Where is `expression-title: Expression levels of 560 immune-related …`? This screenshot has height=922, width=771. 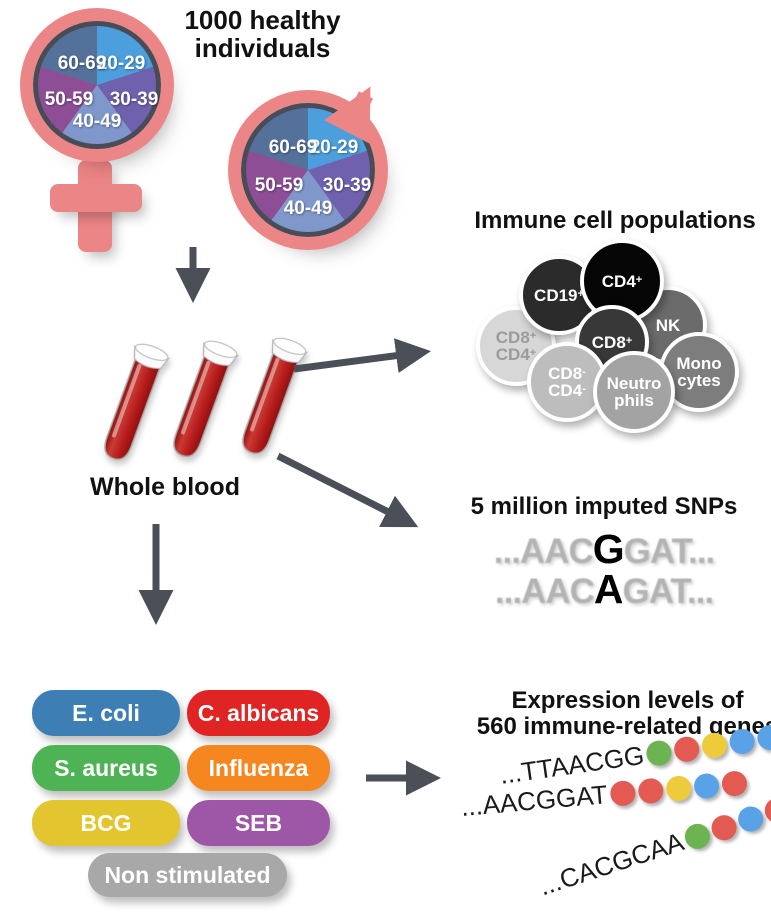 expression-title: Expression levels of 560 immune-related … is located at coordinates (623, 713).